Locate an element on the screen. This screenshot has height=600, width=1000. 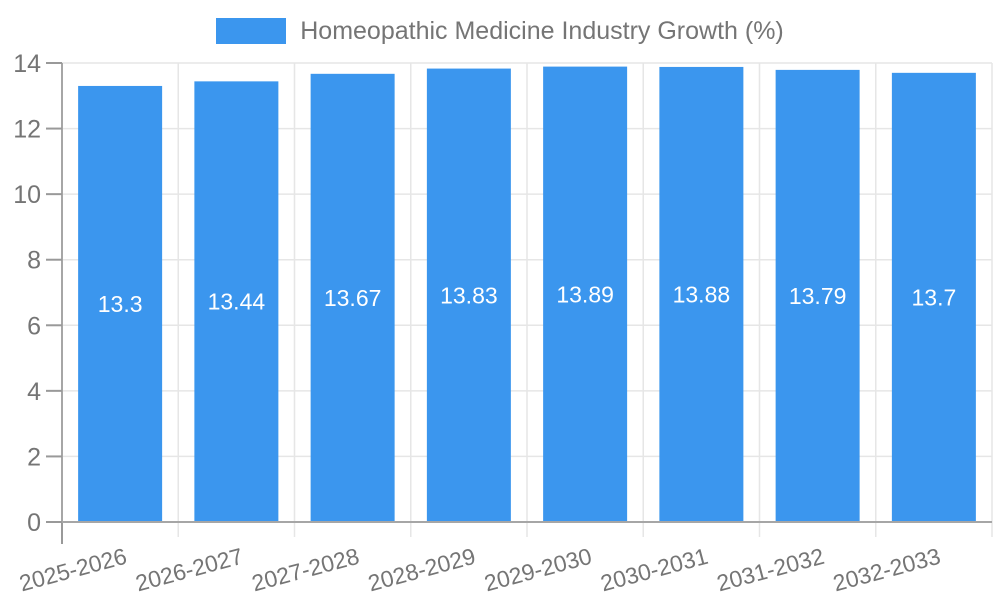
x-axis-label: 2027-2028 is located at coordinates (305, 570).